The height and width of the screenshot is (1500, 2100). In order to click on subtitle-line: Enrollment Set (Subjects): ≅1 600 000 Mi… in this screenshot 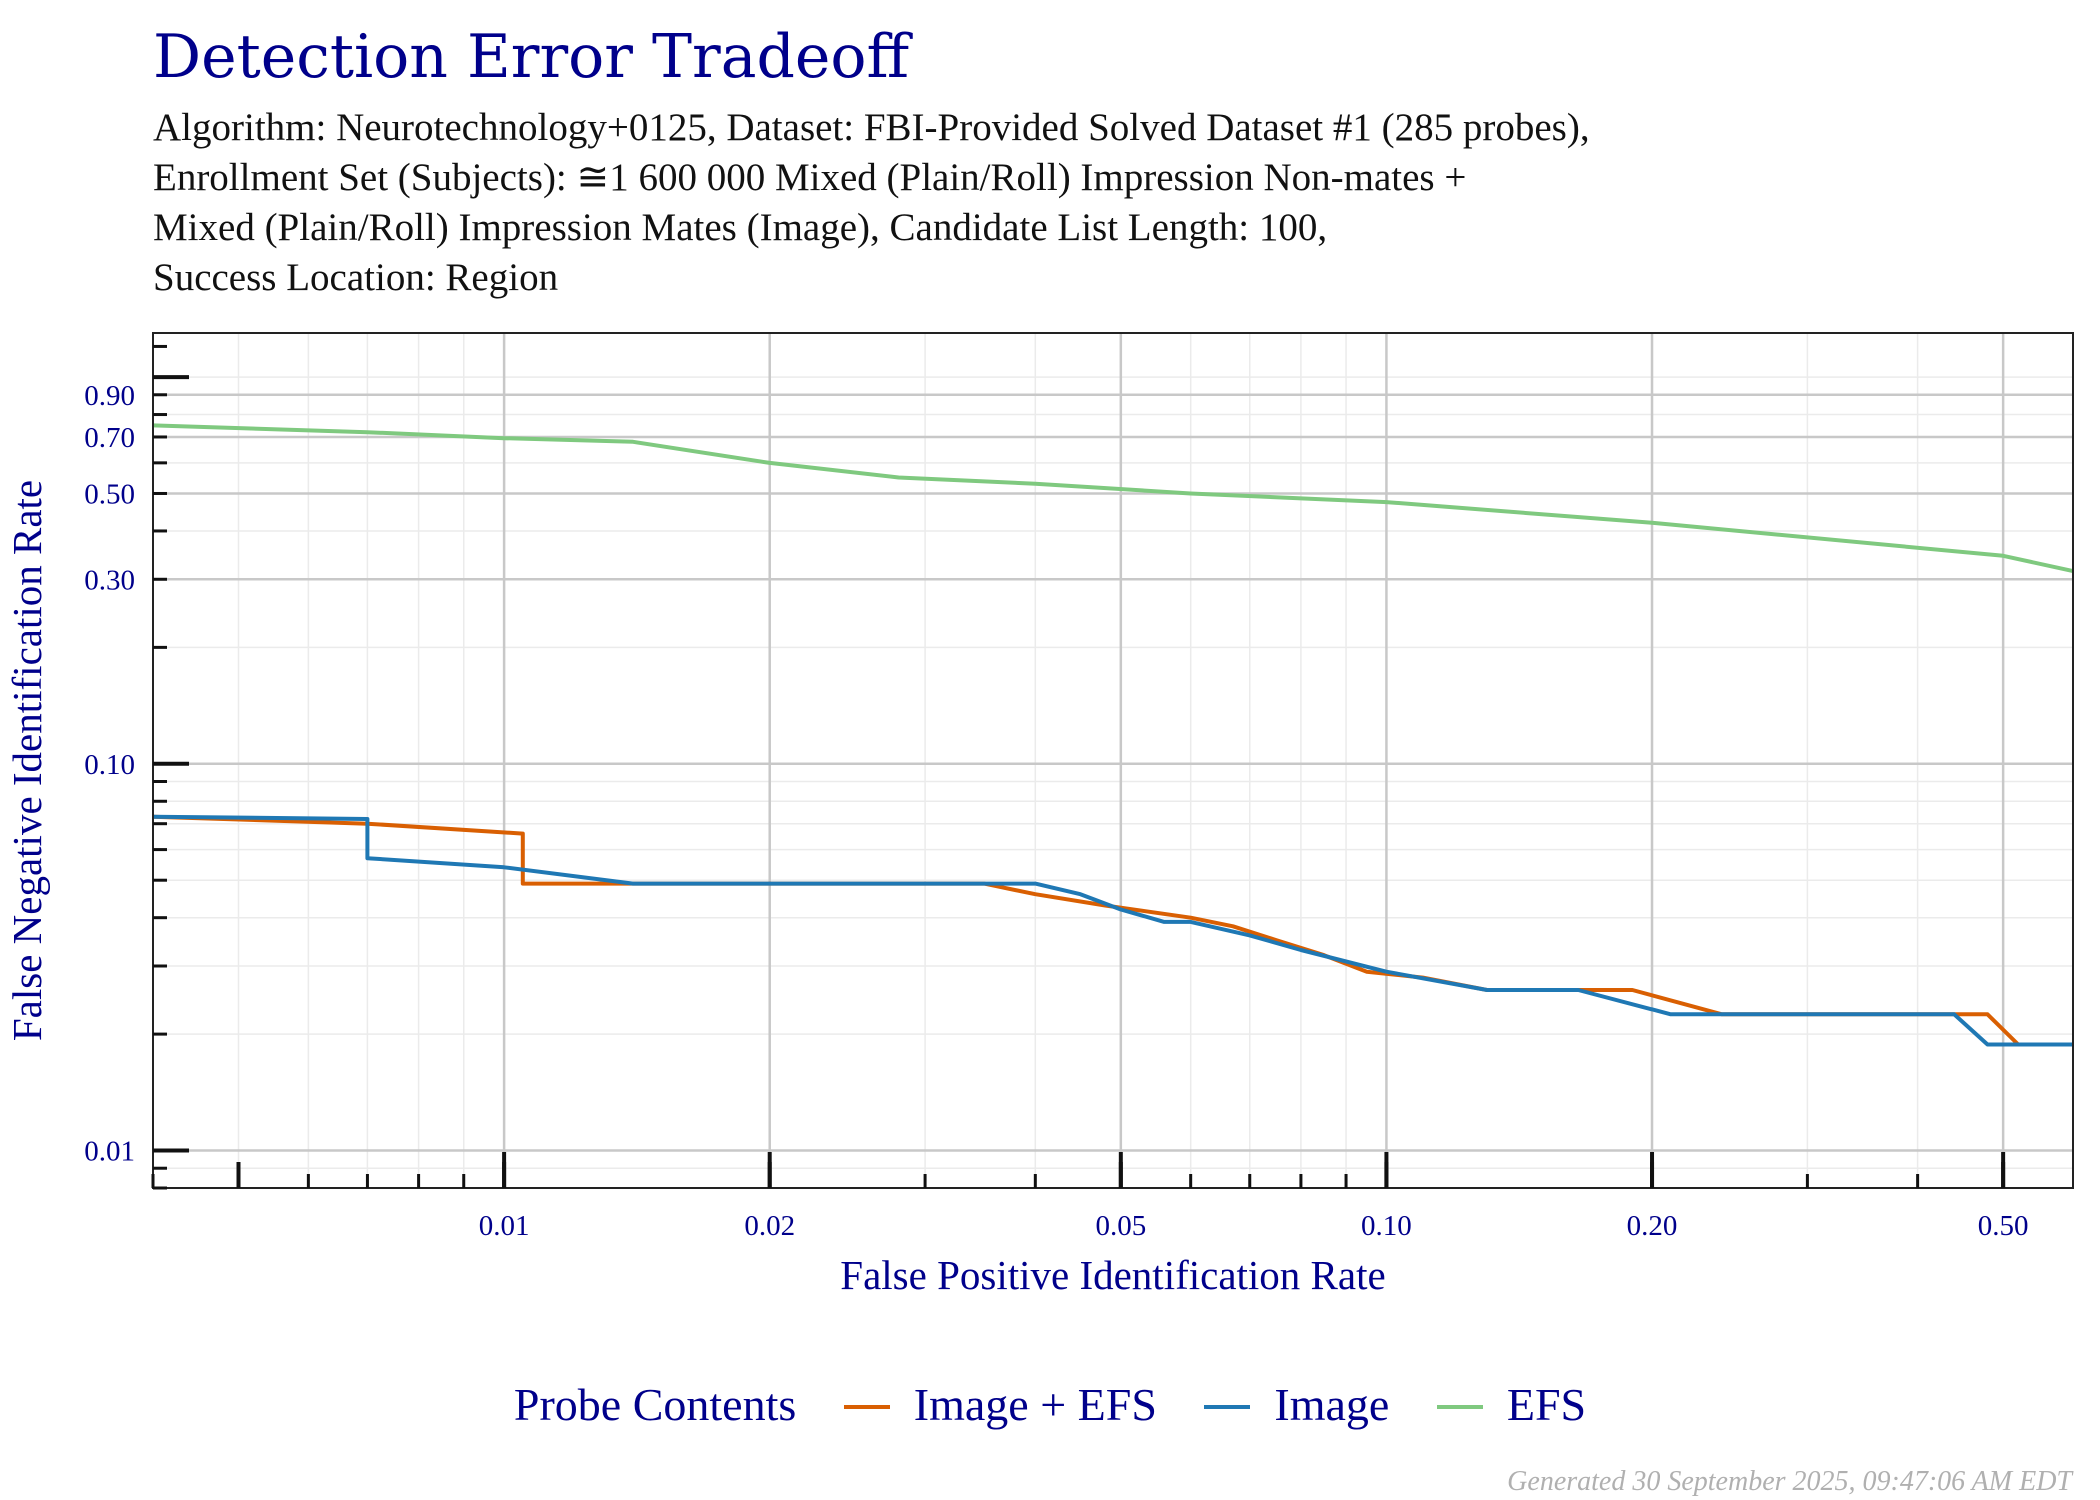, I will do `click(810, 177)`.